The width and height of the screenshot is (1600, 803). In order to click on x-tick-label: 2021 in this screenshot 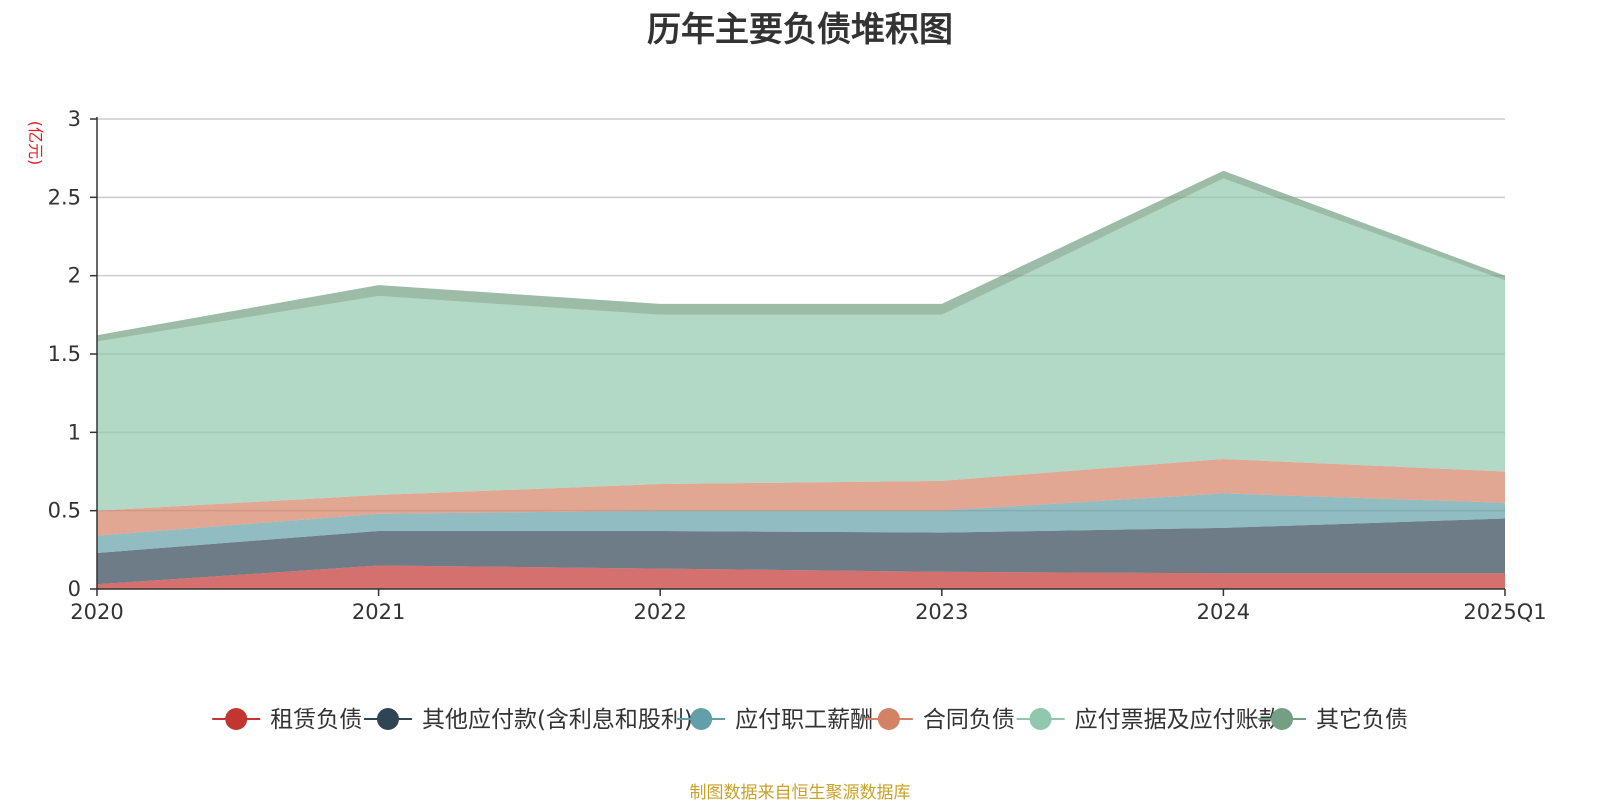, I will do `click(378, 612)`.